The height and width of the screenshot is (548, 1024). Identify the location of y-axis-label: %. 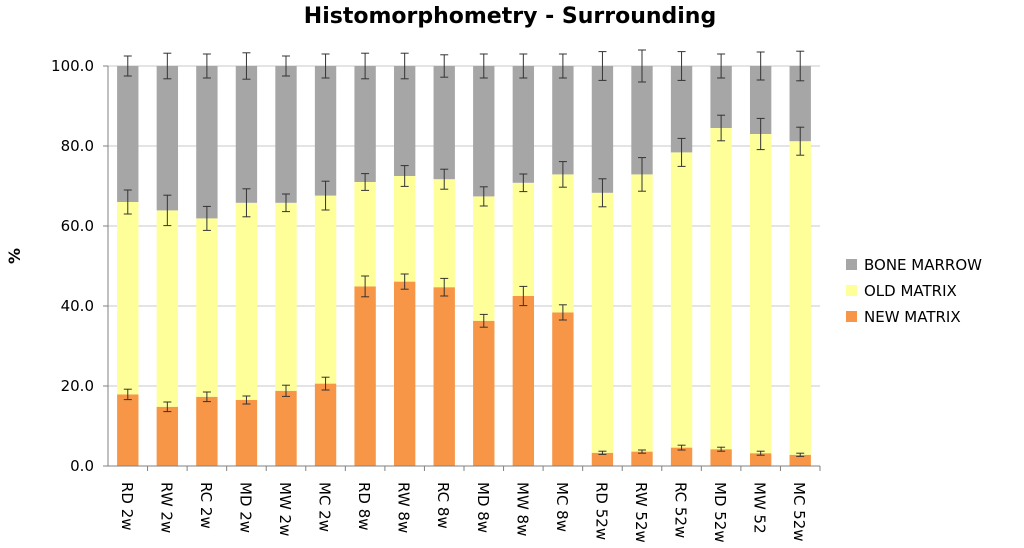
(14, 256).